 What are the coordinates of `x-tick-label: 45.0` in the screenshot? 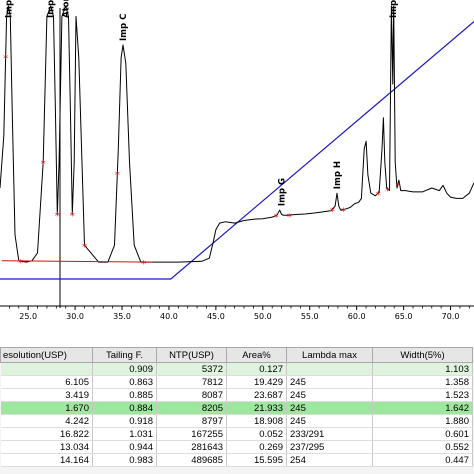 It's located at (216, 316).